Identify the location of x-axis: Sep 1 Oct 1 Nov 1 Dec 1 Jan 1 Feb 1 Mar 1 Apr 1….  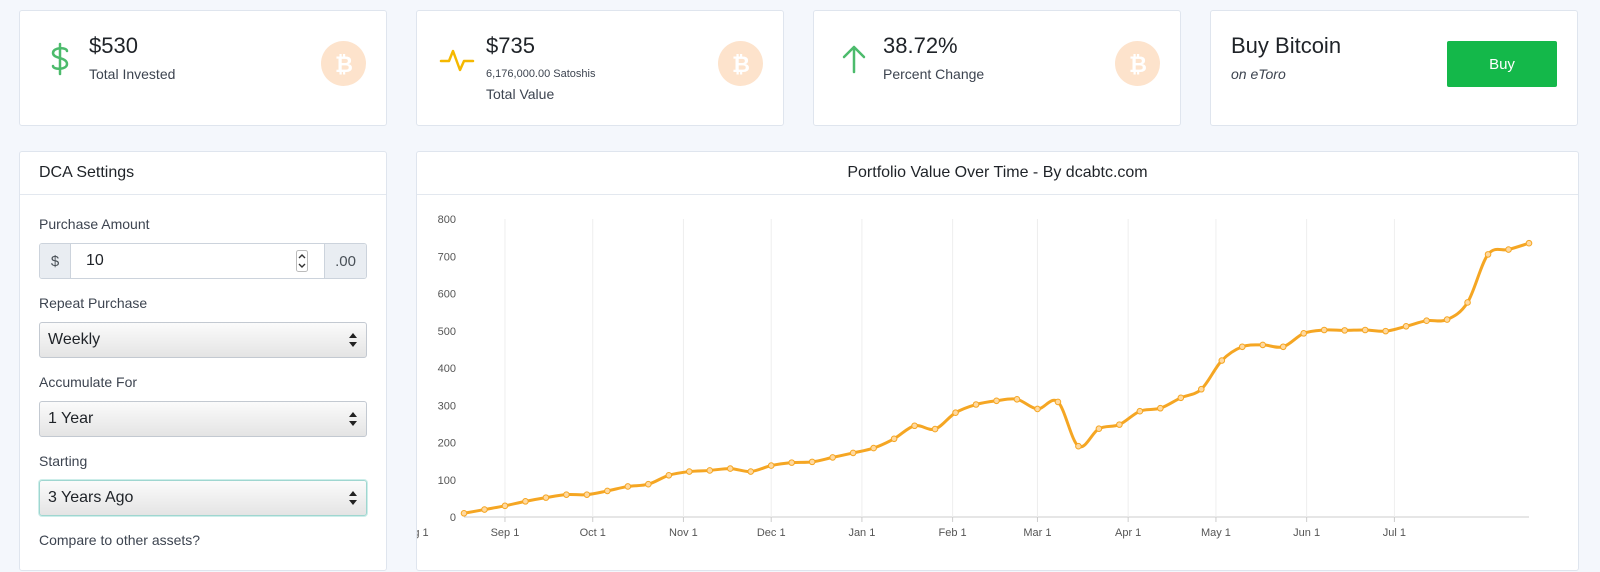
(911, 533).